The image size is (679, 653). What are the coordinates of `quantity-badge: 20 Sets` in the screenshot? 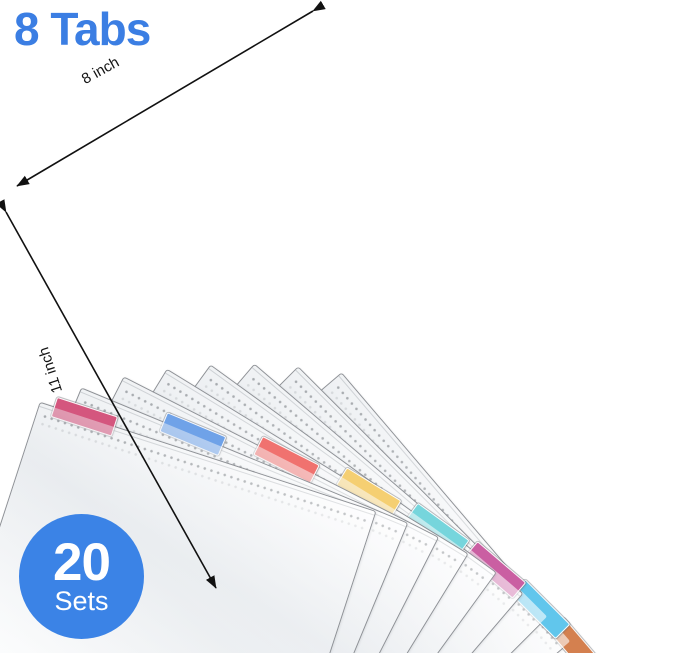 It's located at (81, 576).